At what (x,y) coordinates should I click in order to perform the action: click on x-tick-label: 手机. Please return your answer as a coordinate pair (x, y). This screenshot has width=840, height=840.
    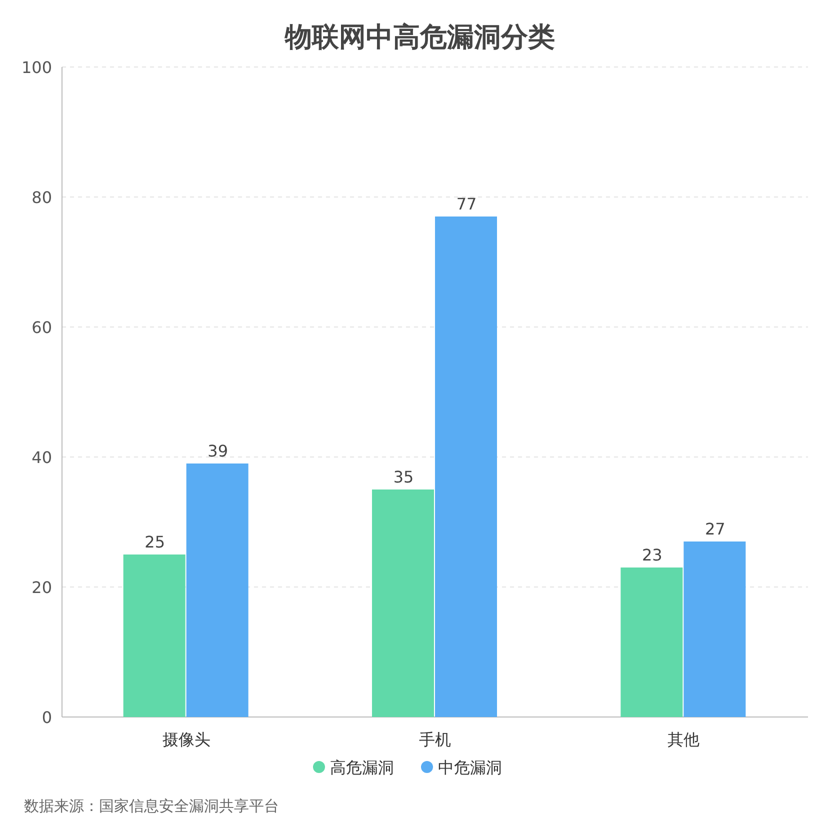
    Looking at the image, I should click on (435, 739).